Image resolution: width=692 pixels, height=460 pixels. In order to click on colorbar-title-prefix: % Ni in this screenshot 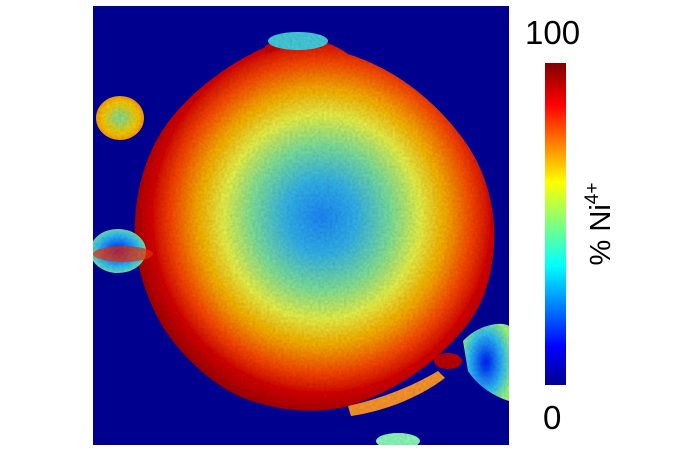, I will do `click(601, 235)`.